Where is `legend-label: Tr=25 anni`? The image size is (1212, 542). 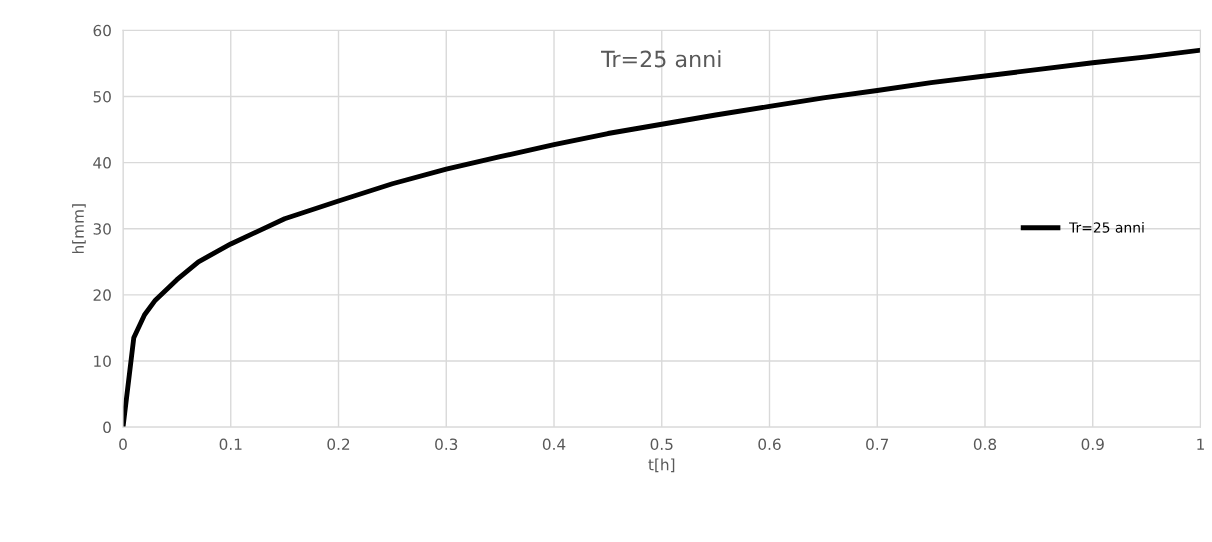 legend-label: Tr=25 anni is located at coordinates (1106, 227).